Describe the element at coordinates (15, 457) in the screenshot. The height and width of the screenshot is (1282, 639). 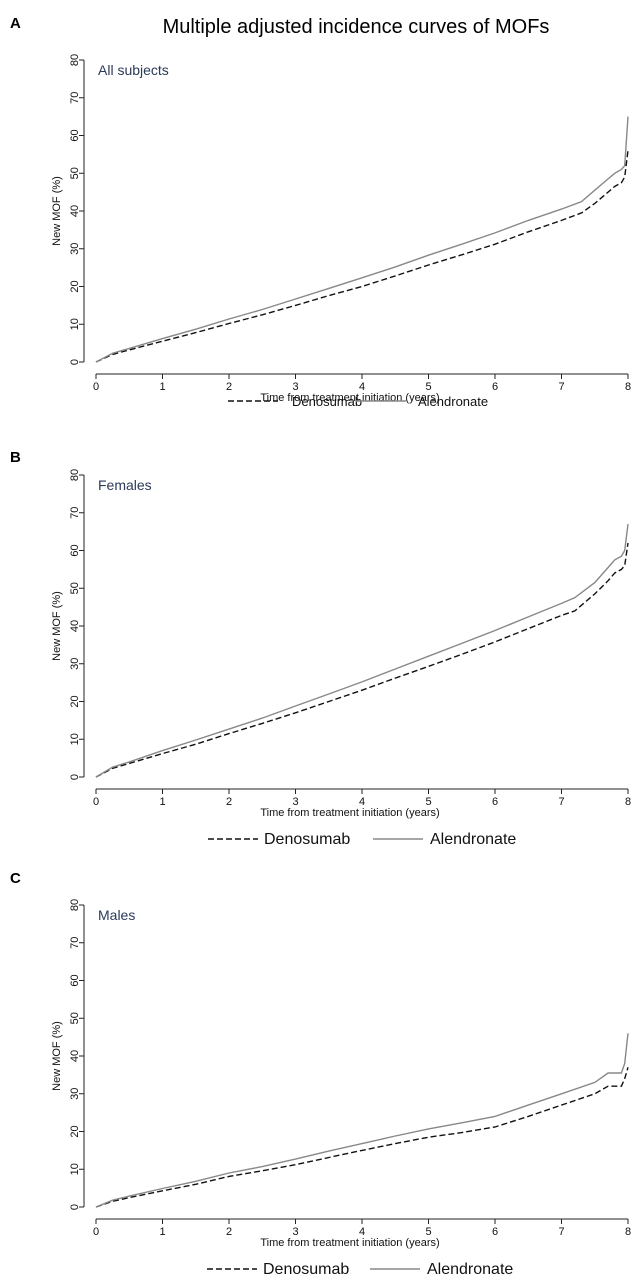
I see `panel-letter: B` at that location.